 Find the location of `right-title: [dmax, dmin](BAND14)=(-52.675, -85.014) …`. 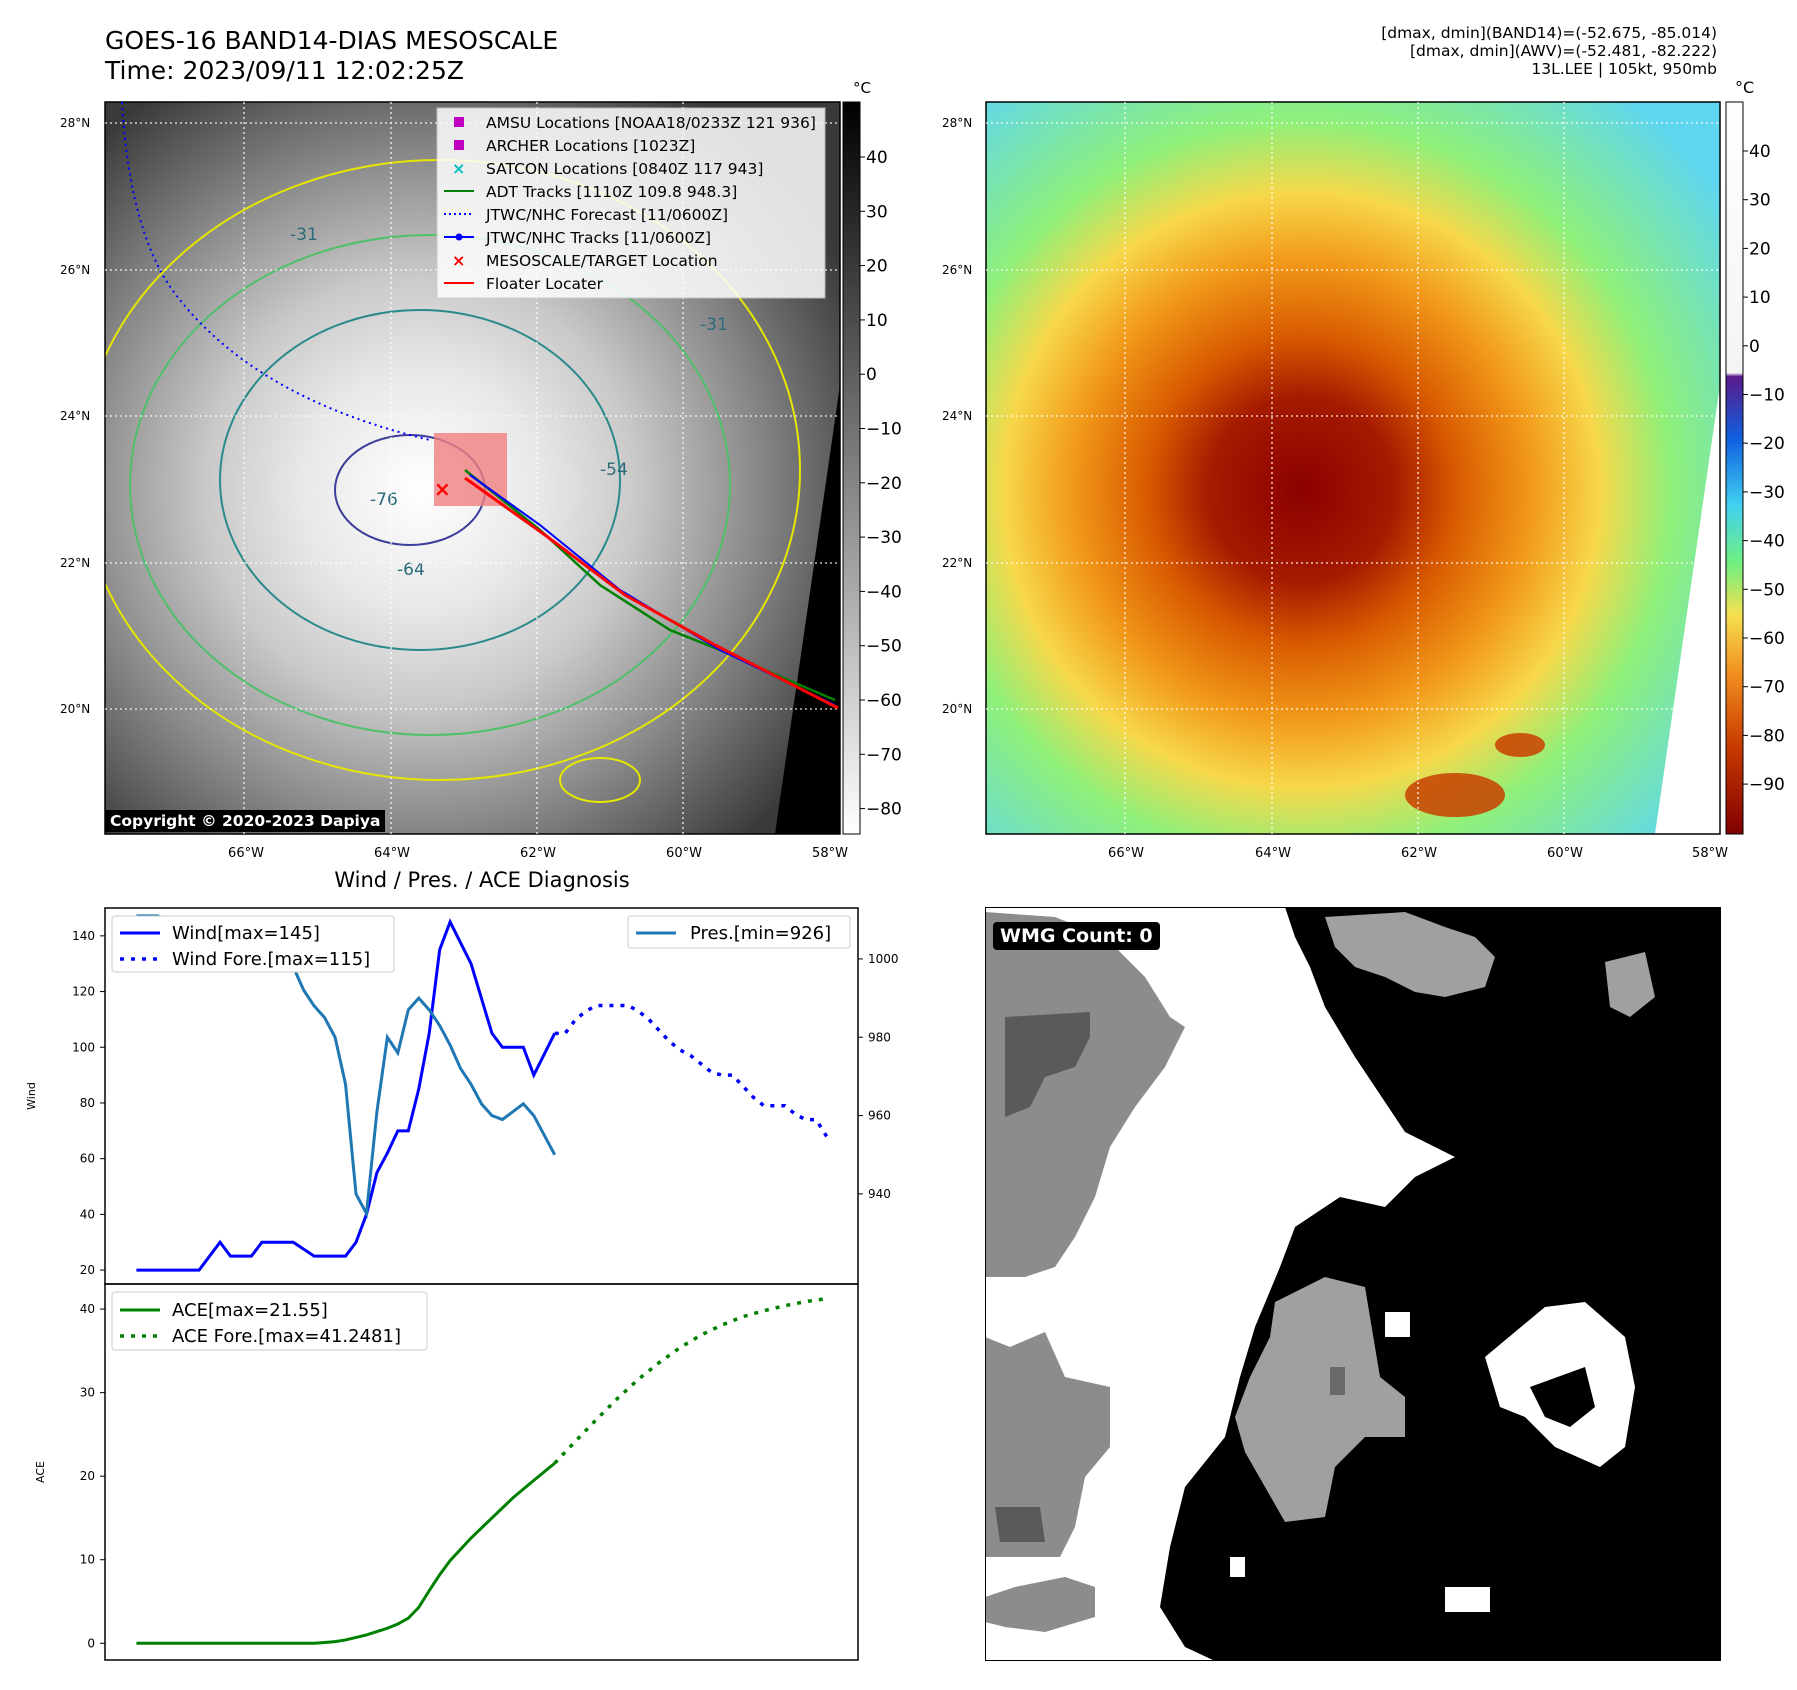

right-title: [dmax, dmin](BAND14)=(-52.675, -85.014) … is located at coordinates (1549, 51).